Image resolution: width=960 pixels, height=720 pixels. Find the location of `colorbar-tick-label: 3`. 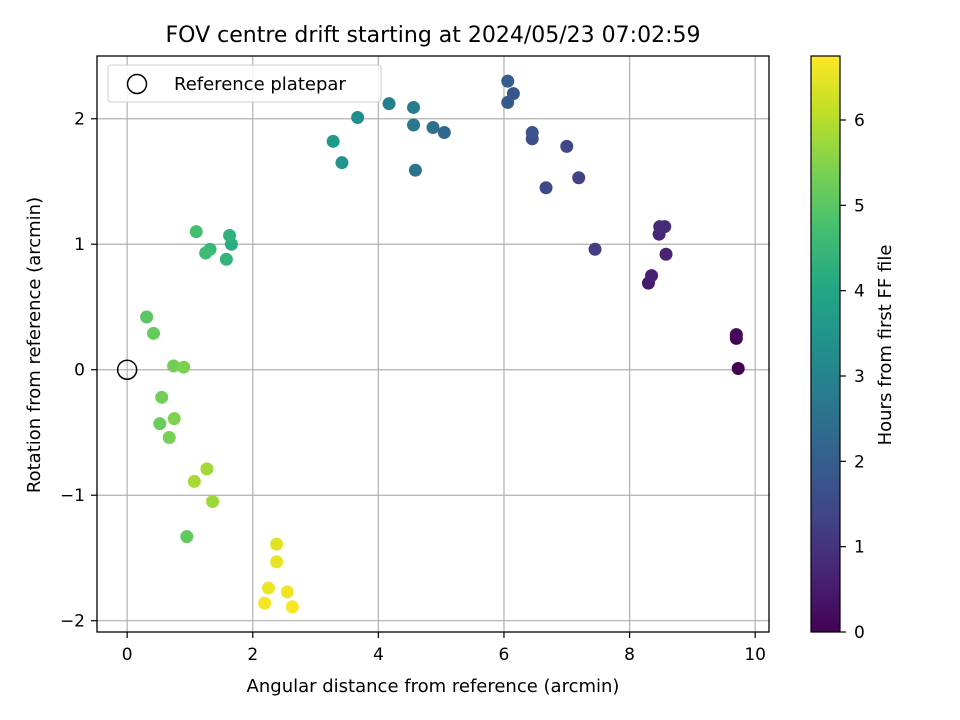

colorbar-tick-label: 3 is located at coordinates (859, 377).